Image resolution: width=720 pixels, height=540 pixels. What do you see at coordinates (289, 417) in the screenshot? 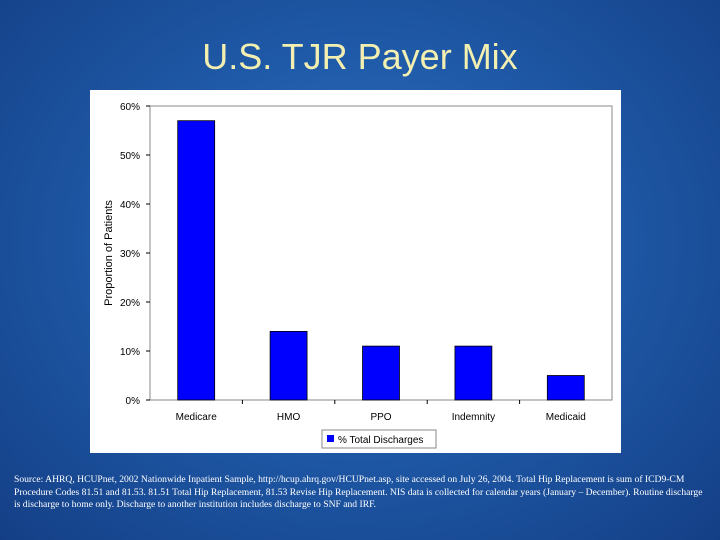
I see `x-tick-label: HMO` at bounding box center [289, 417].